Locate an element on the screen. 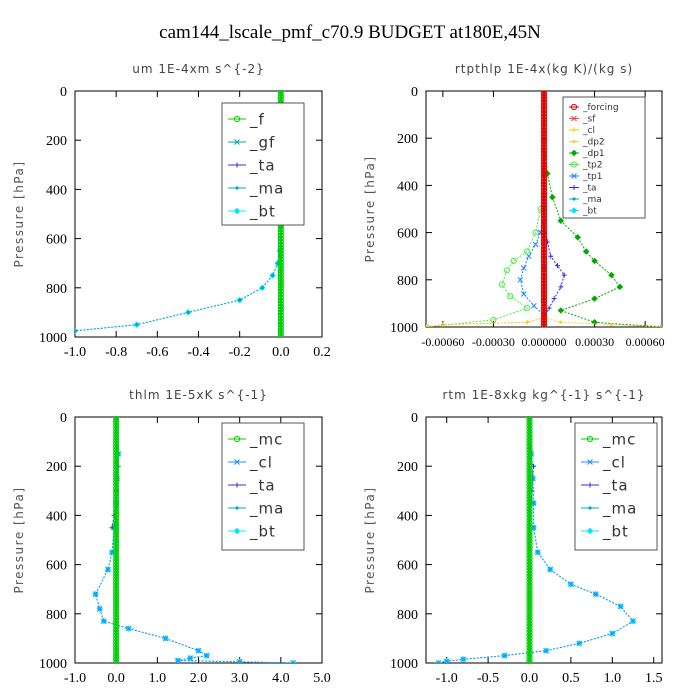  legend-label-mc: _mc is located at coordinates (619, 439).